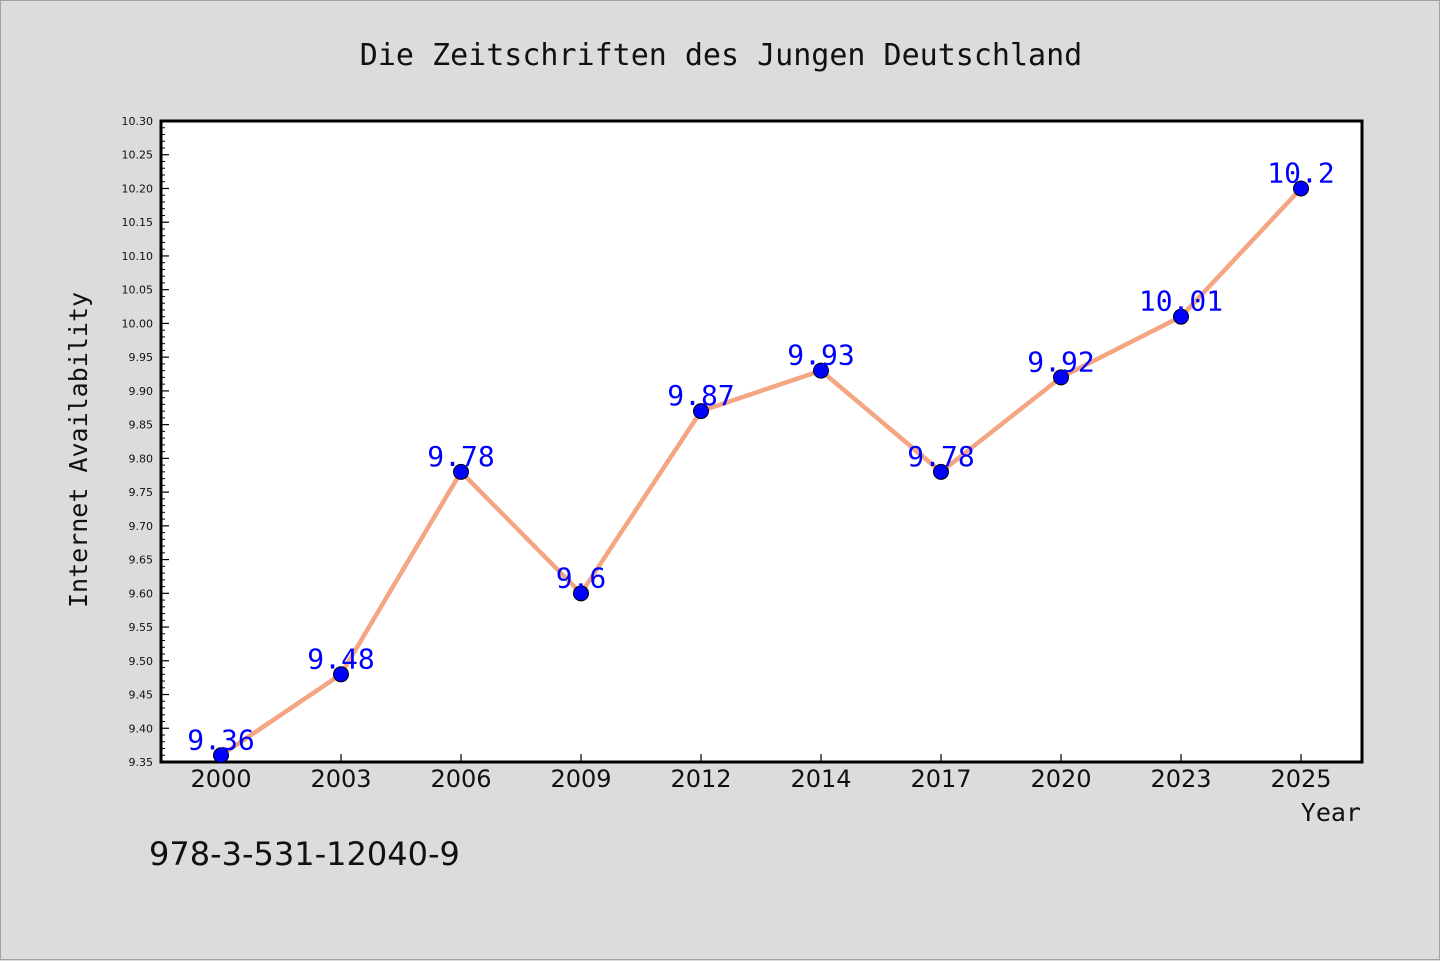  I want to click on y-tick-label: 10.15, so click(138, 222).